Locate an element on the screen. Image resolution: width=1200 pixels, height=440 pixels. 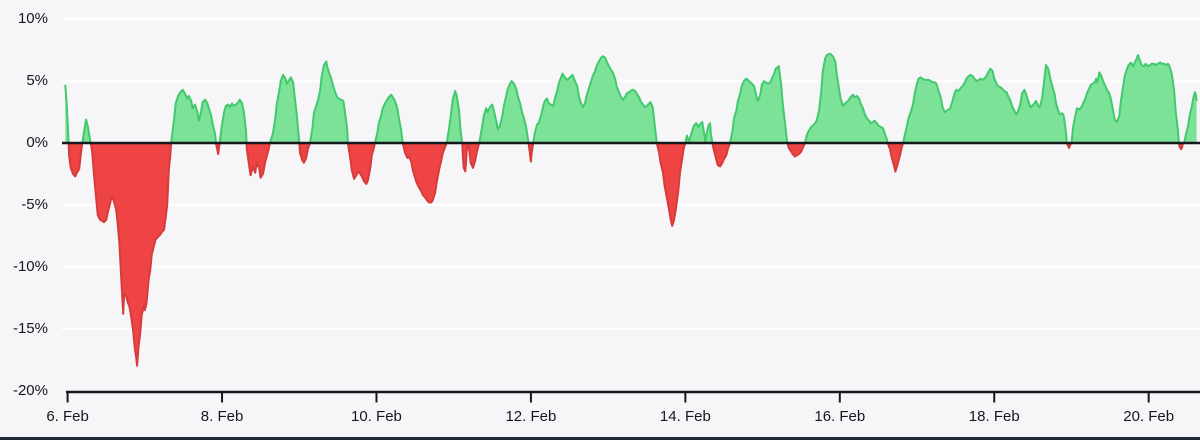
x-axis-label: 18. Feb is located at coordinates (994, 416).